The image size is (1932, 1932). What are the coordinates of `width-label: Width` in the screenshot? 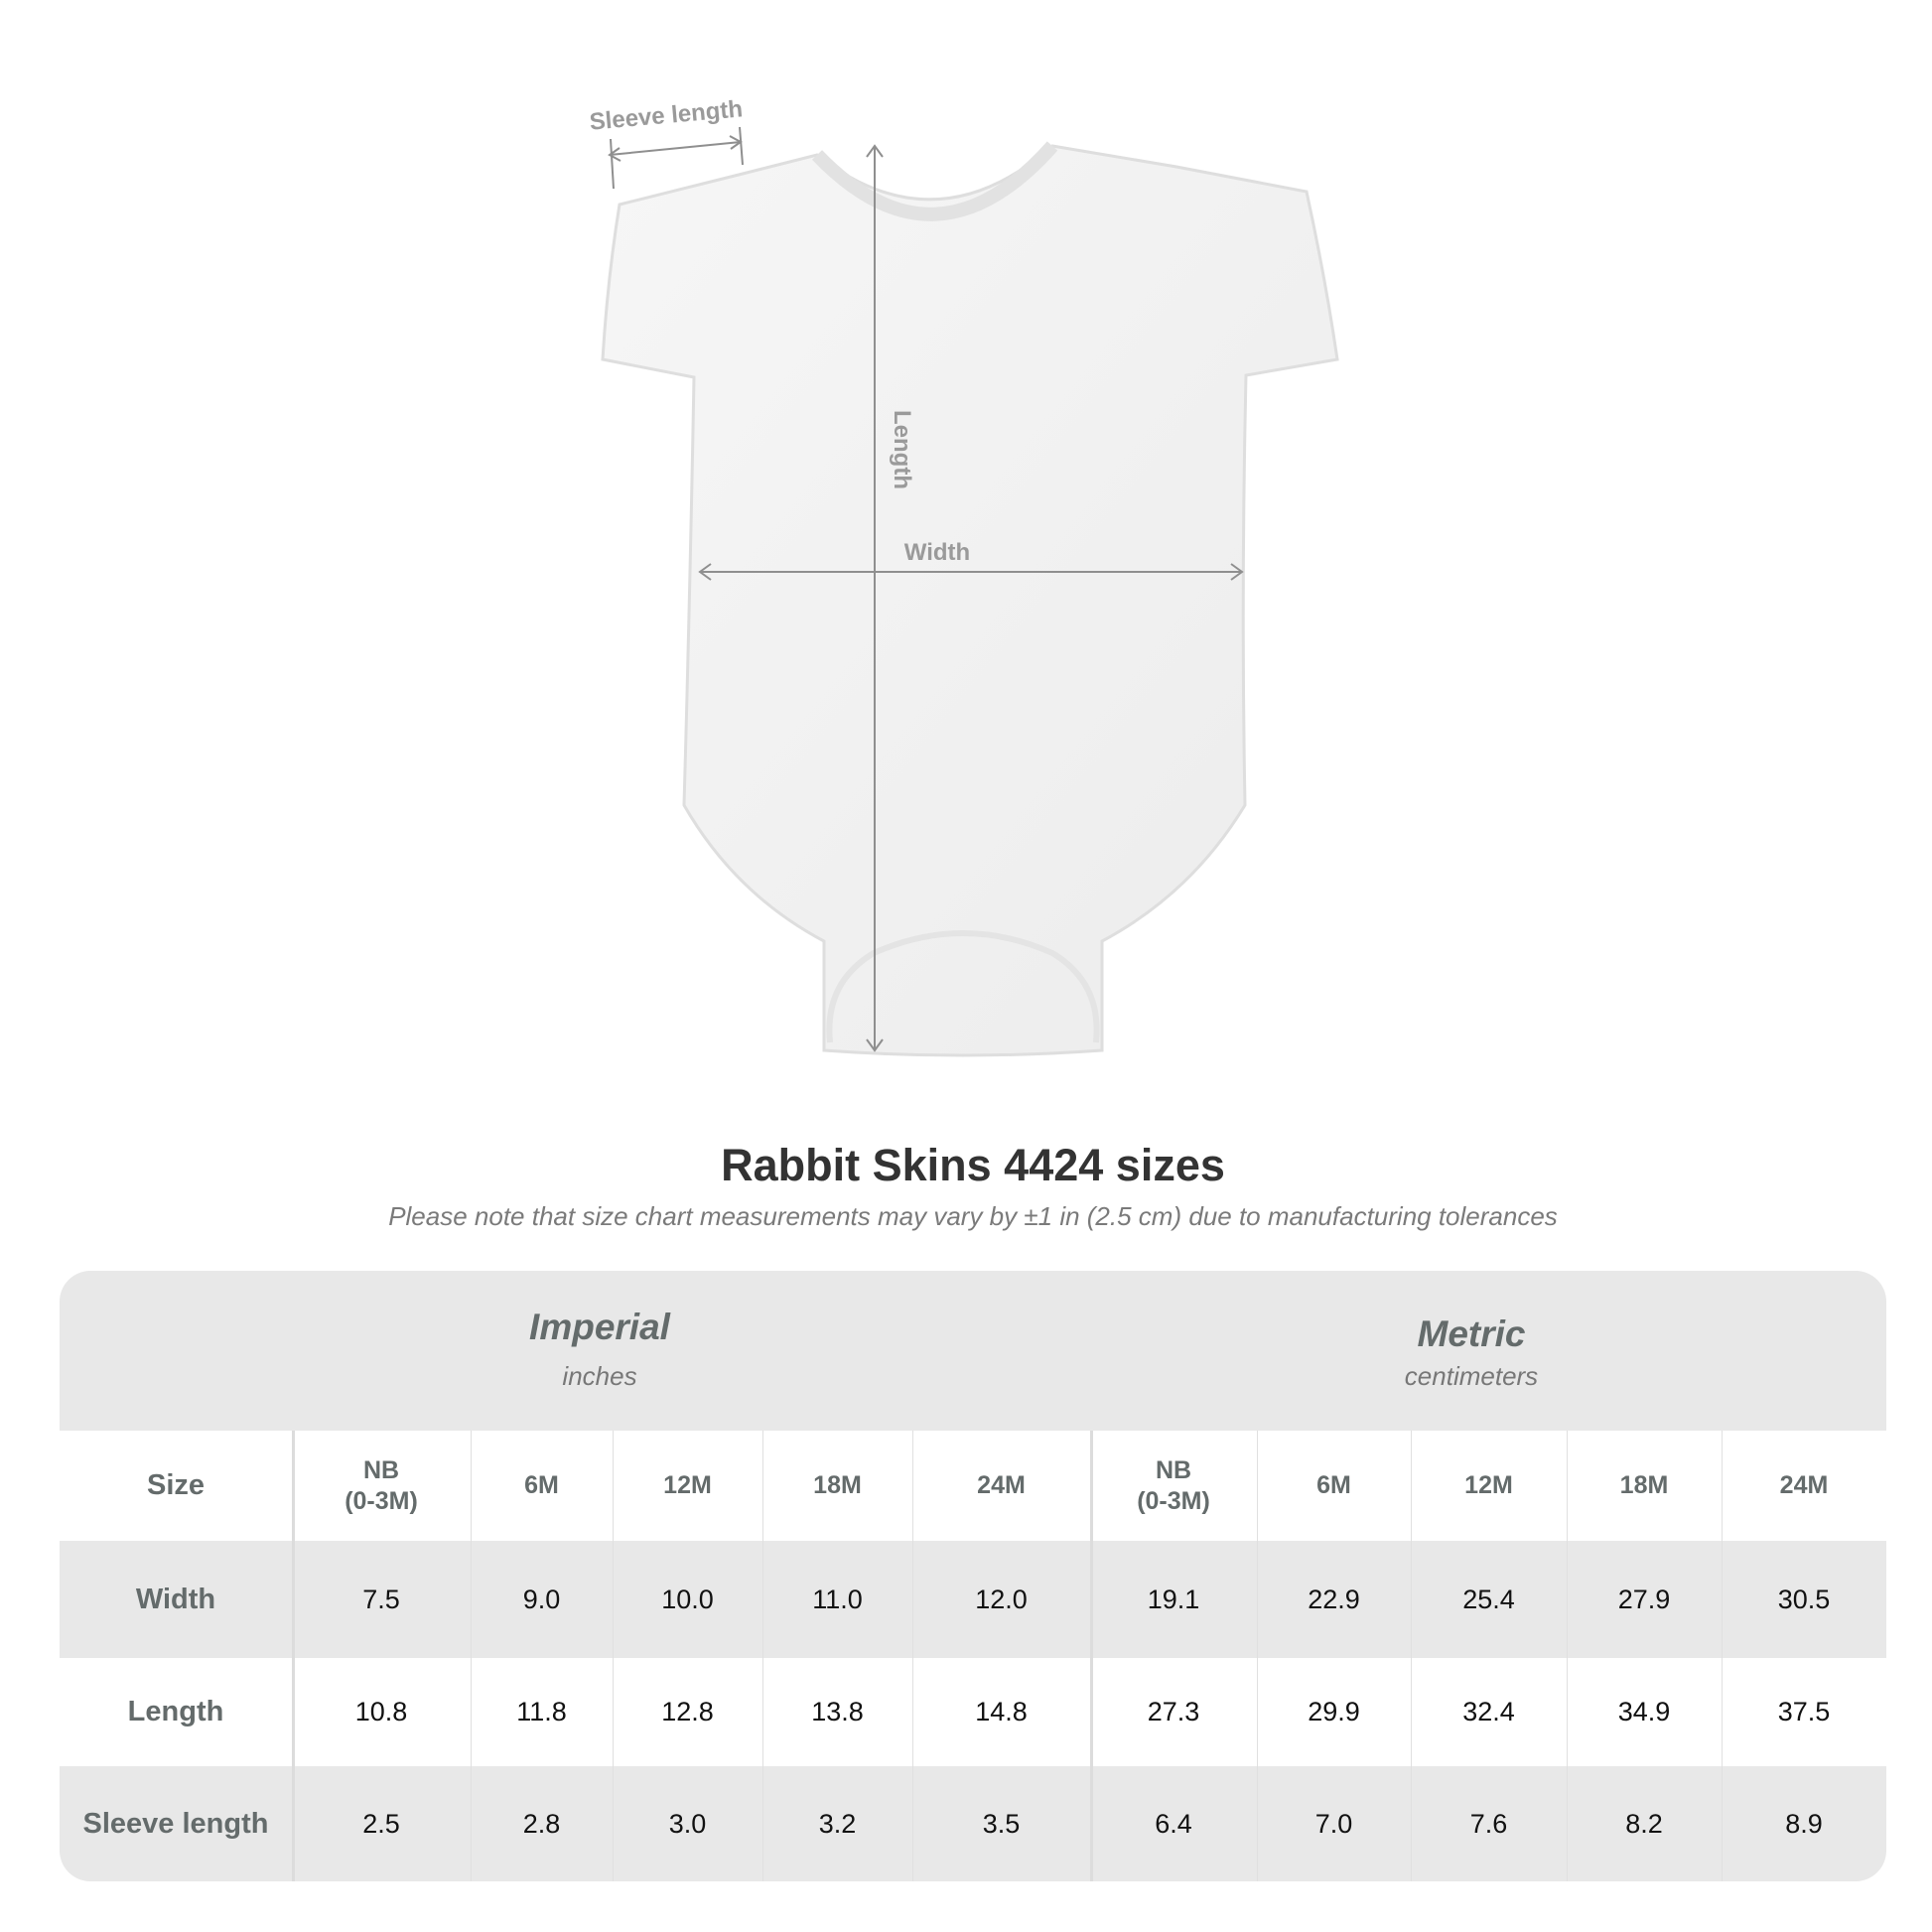 It's located at (937, 553).